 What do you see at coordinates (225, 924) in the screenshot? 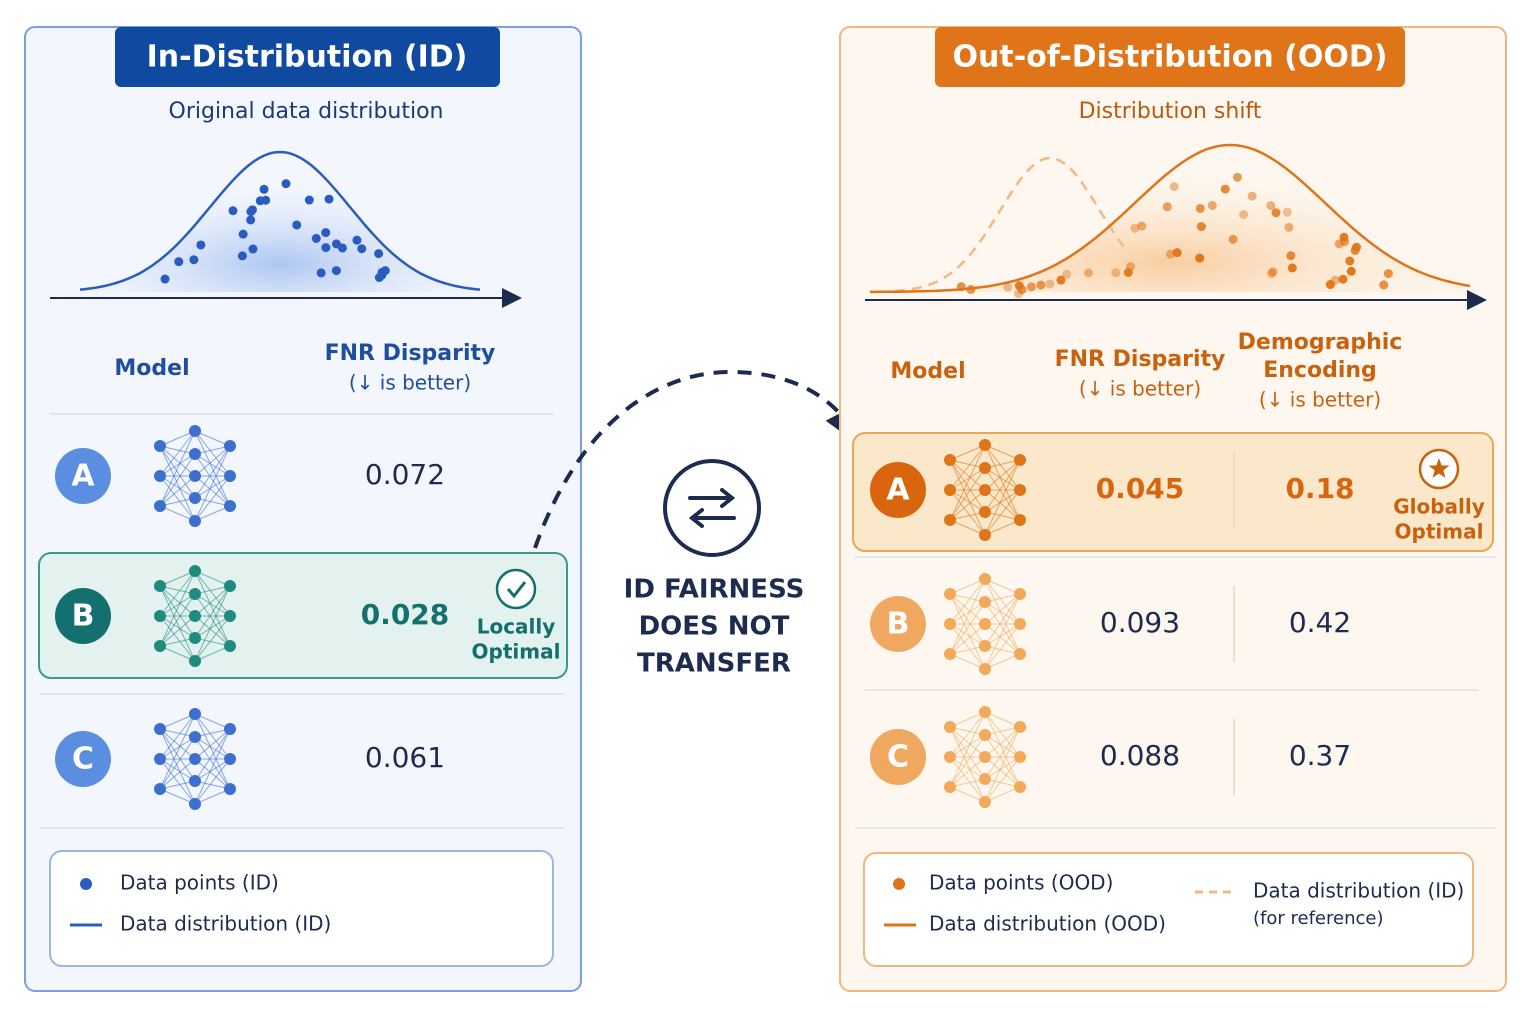
I see `legend-label: Data distribution (ID)` at bounding box center [225, 924].